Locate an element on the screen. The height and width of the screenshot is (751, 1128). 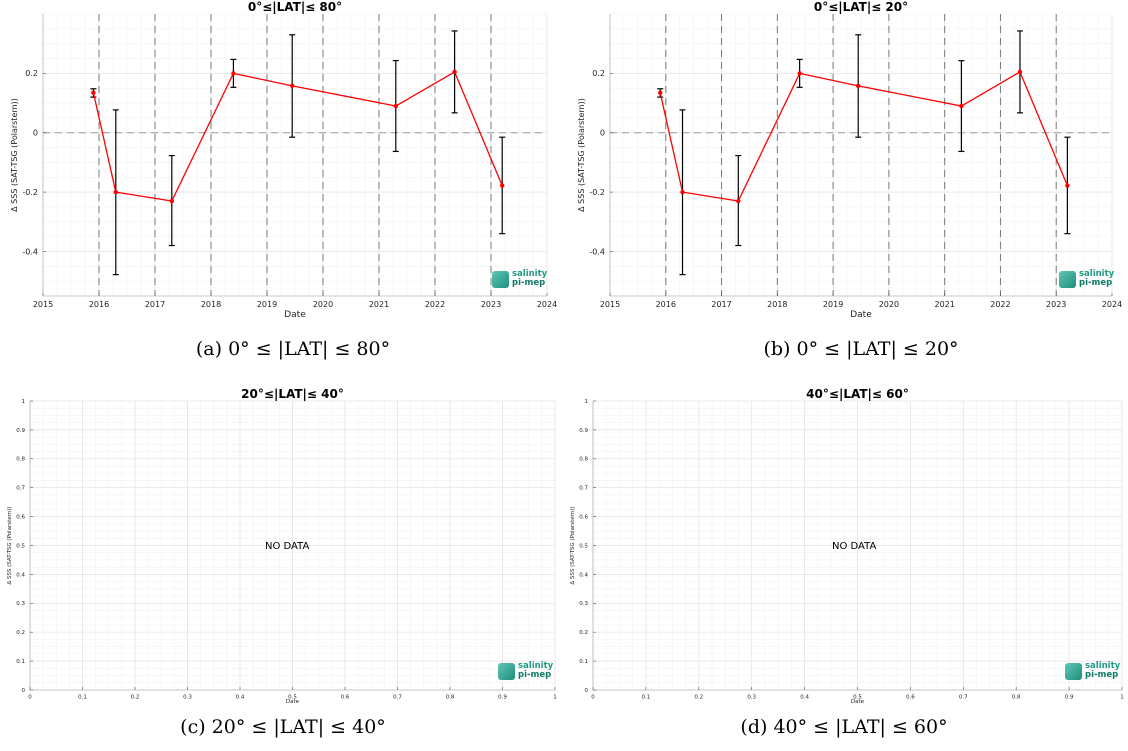
caption-a: (a) 0° ≤ |LAT| ≤ 80° is located at coordinates (293, 349).